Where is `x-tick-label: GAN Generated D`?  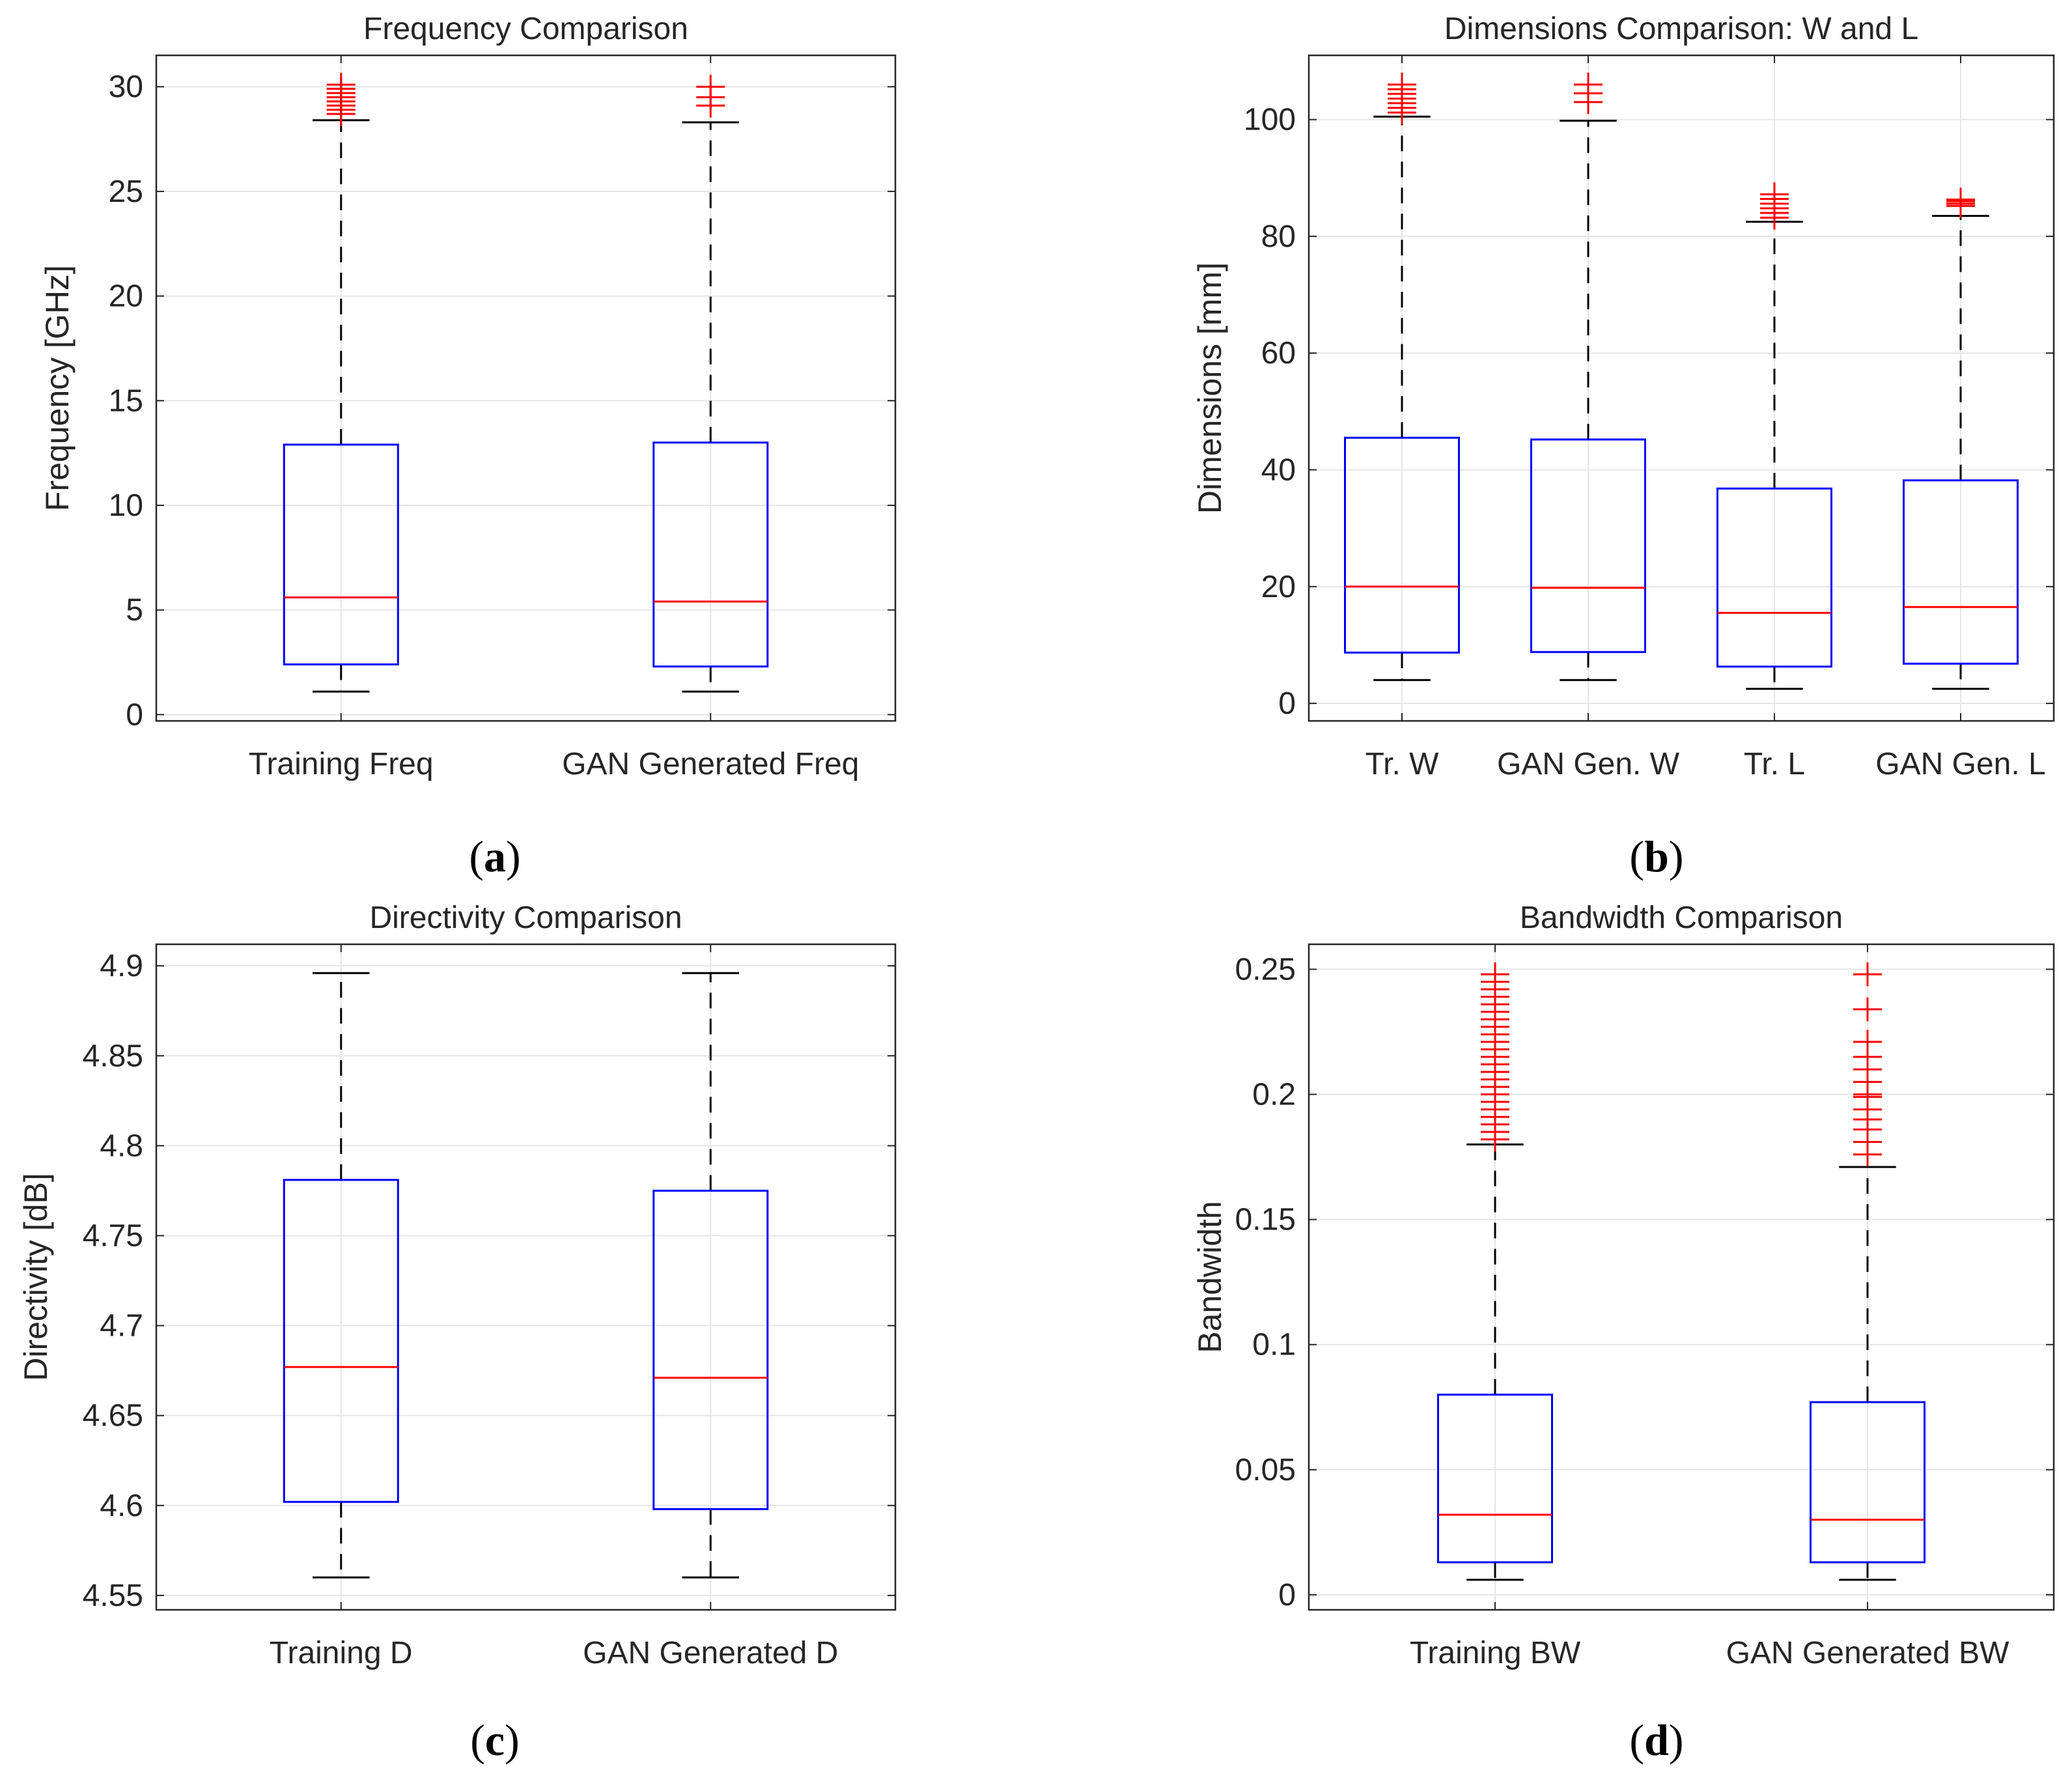 x-tick-label: GAN Generated D is located at coordinates (710, 1653).